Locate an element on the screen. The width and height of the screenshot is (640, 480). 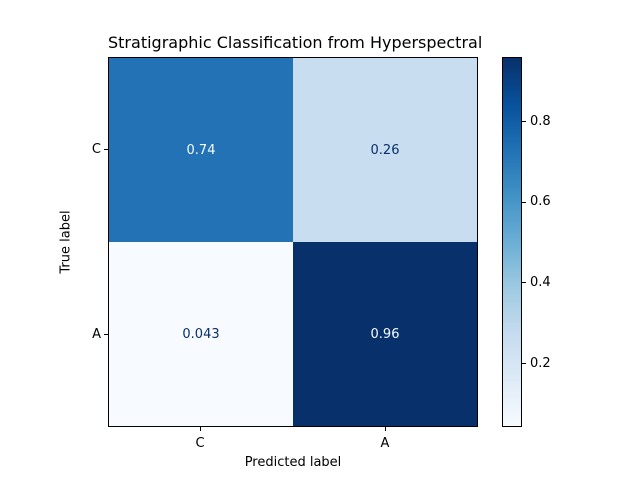
cell-value: 0.043 is located at coordinates (201, 334).